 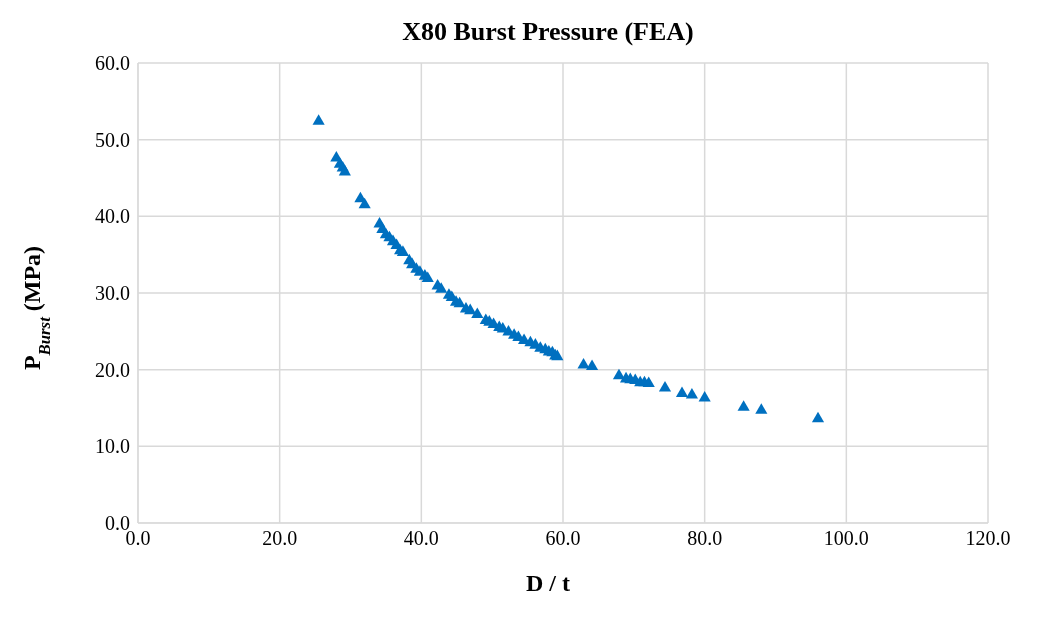 I want to click on x-tick-label: 40.0, so click(x=421, y=538).